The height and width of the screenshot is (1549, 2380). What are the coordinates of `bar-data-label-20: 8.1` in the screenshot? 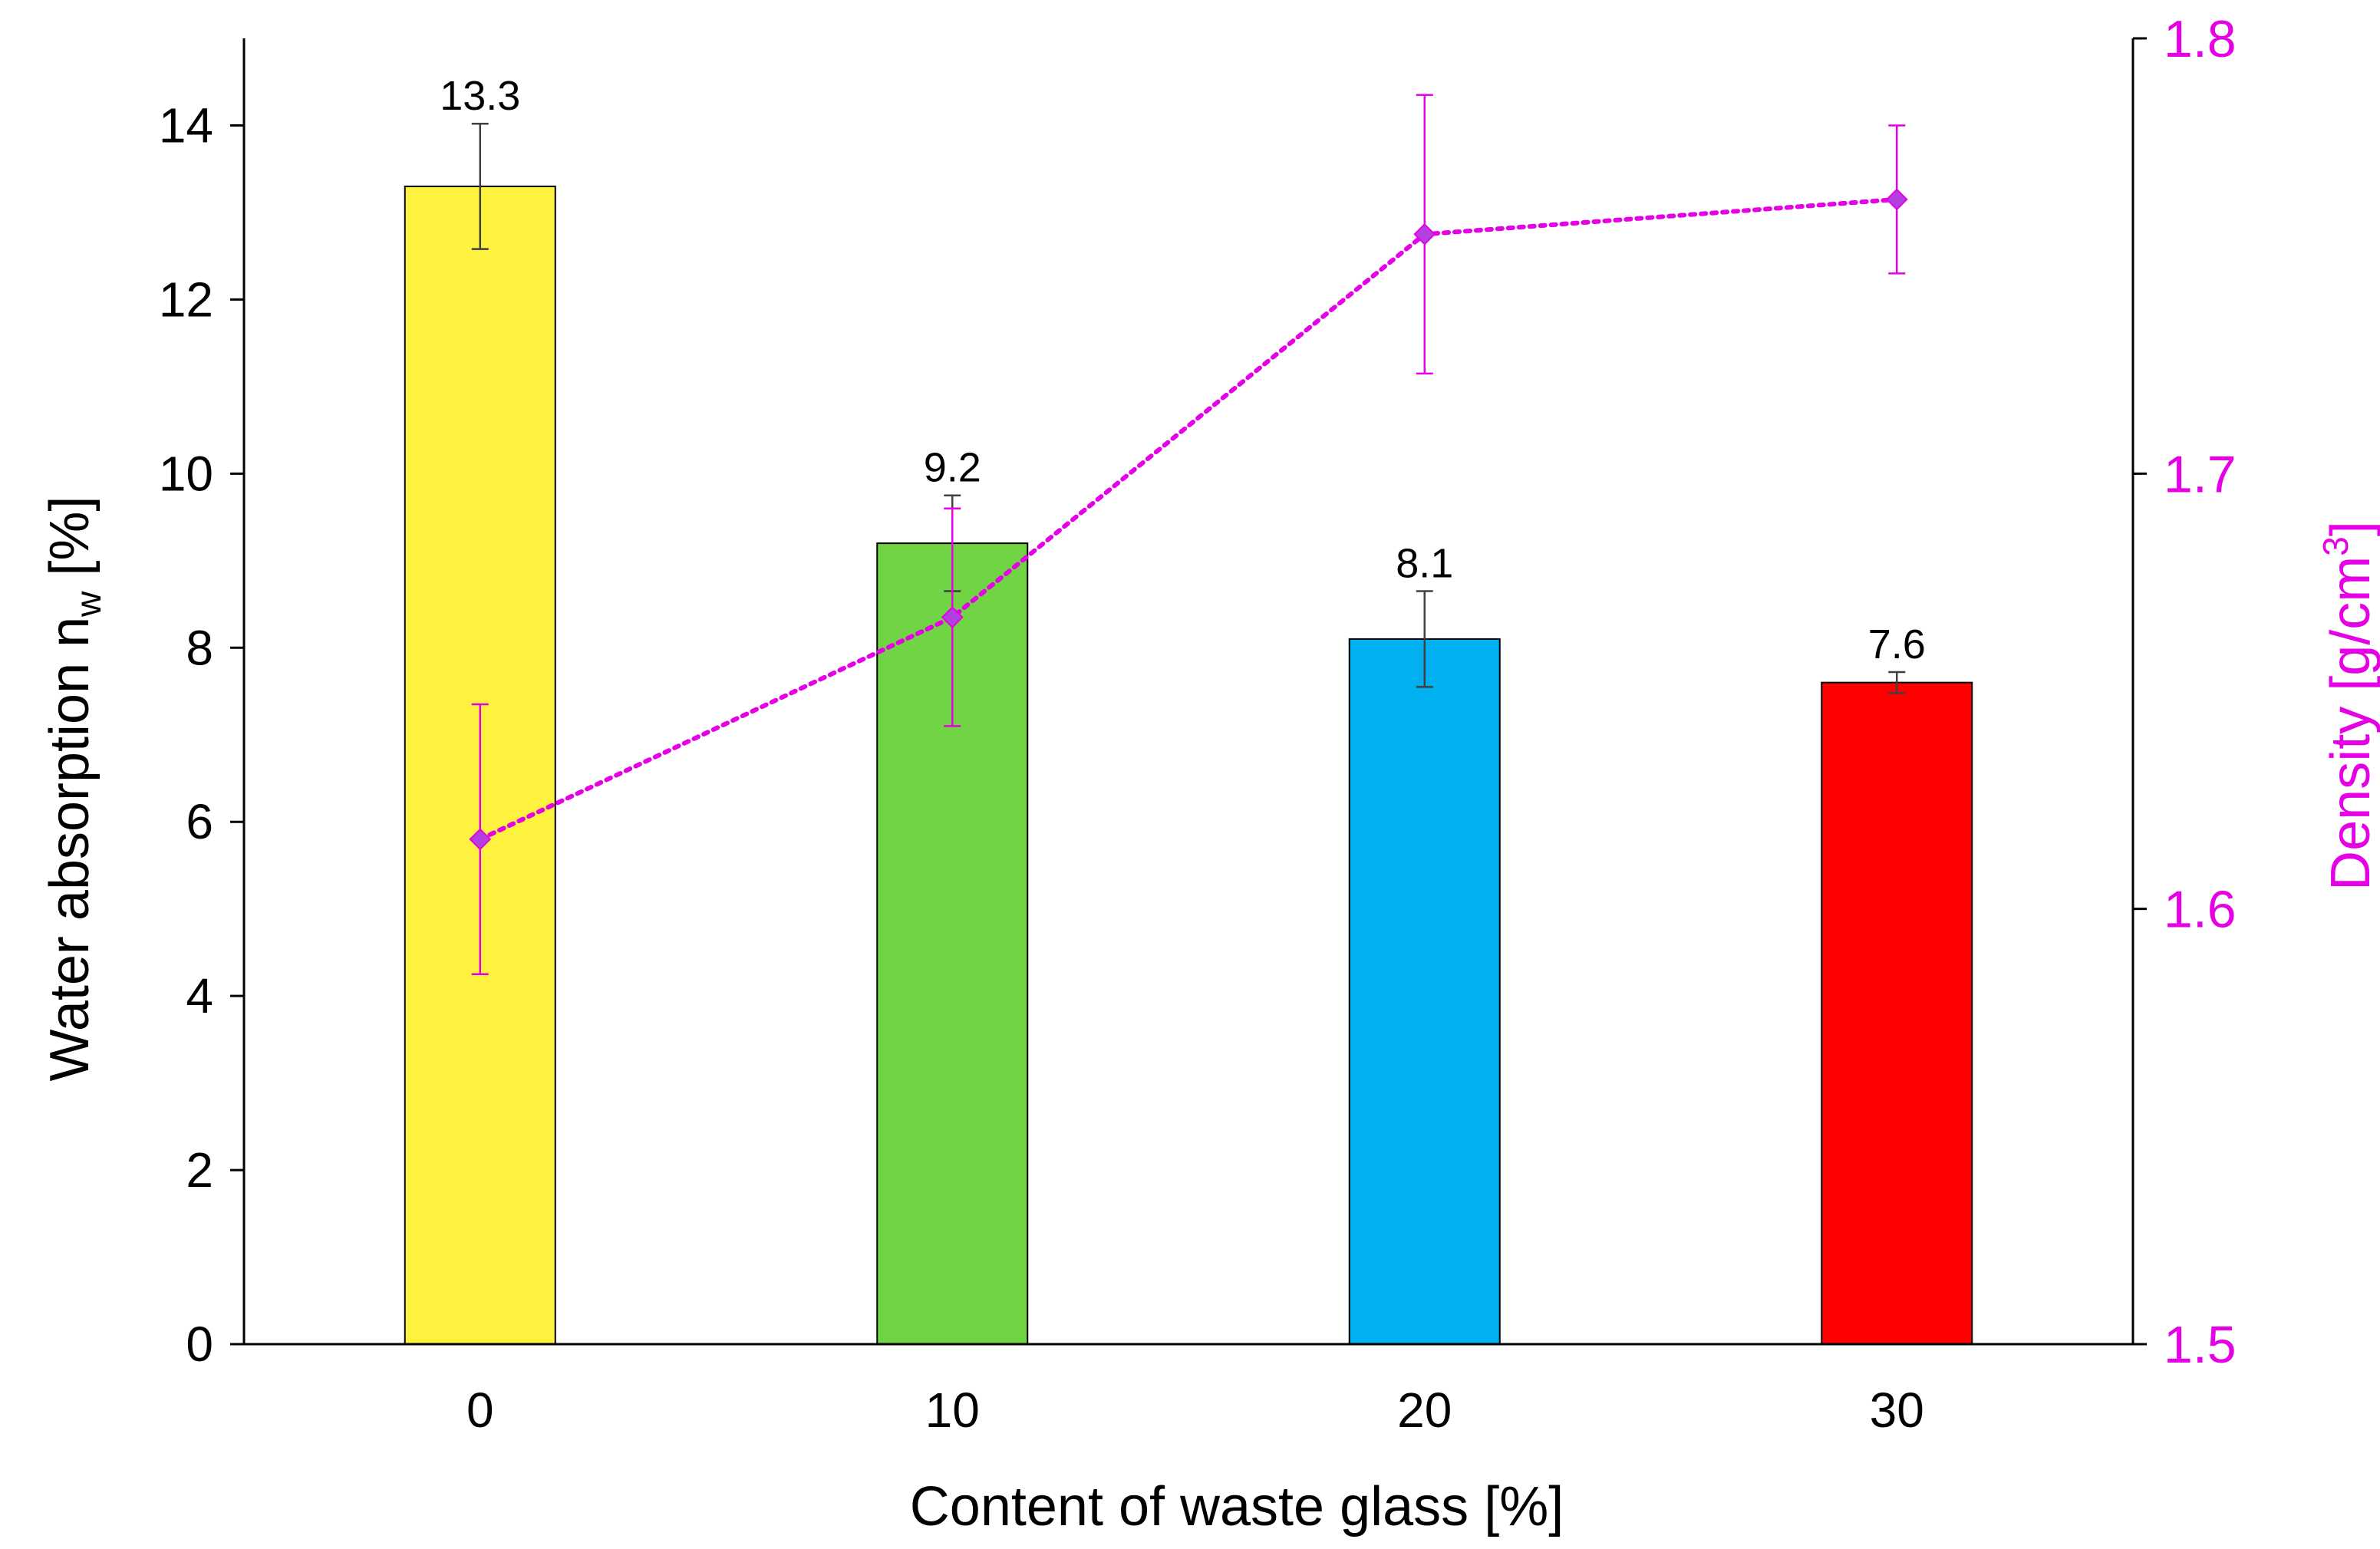 It's located at (1424, 564).